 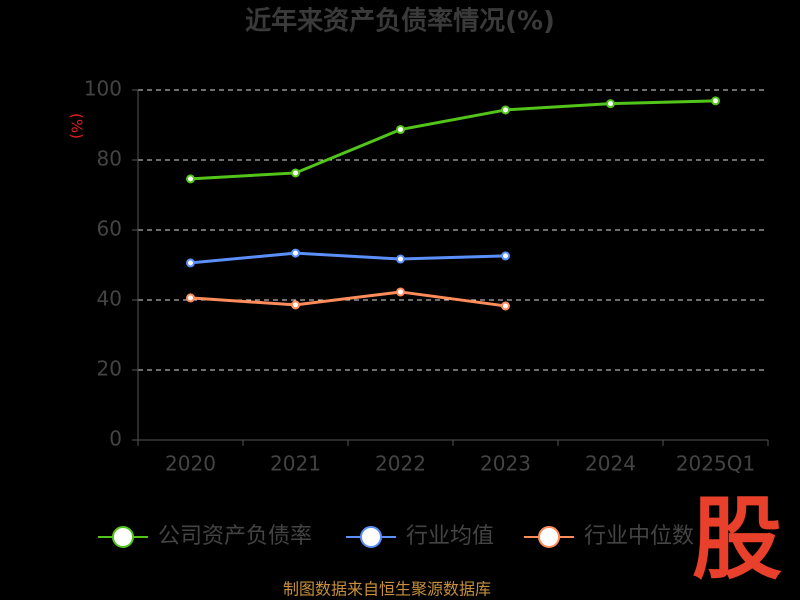 I want to click on y-tick-label: 60, so click(x=109, y=229).